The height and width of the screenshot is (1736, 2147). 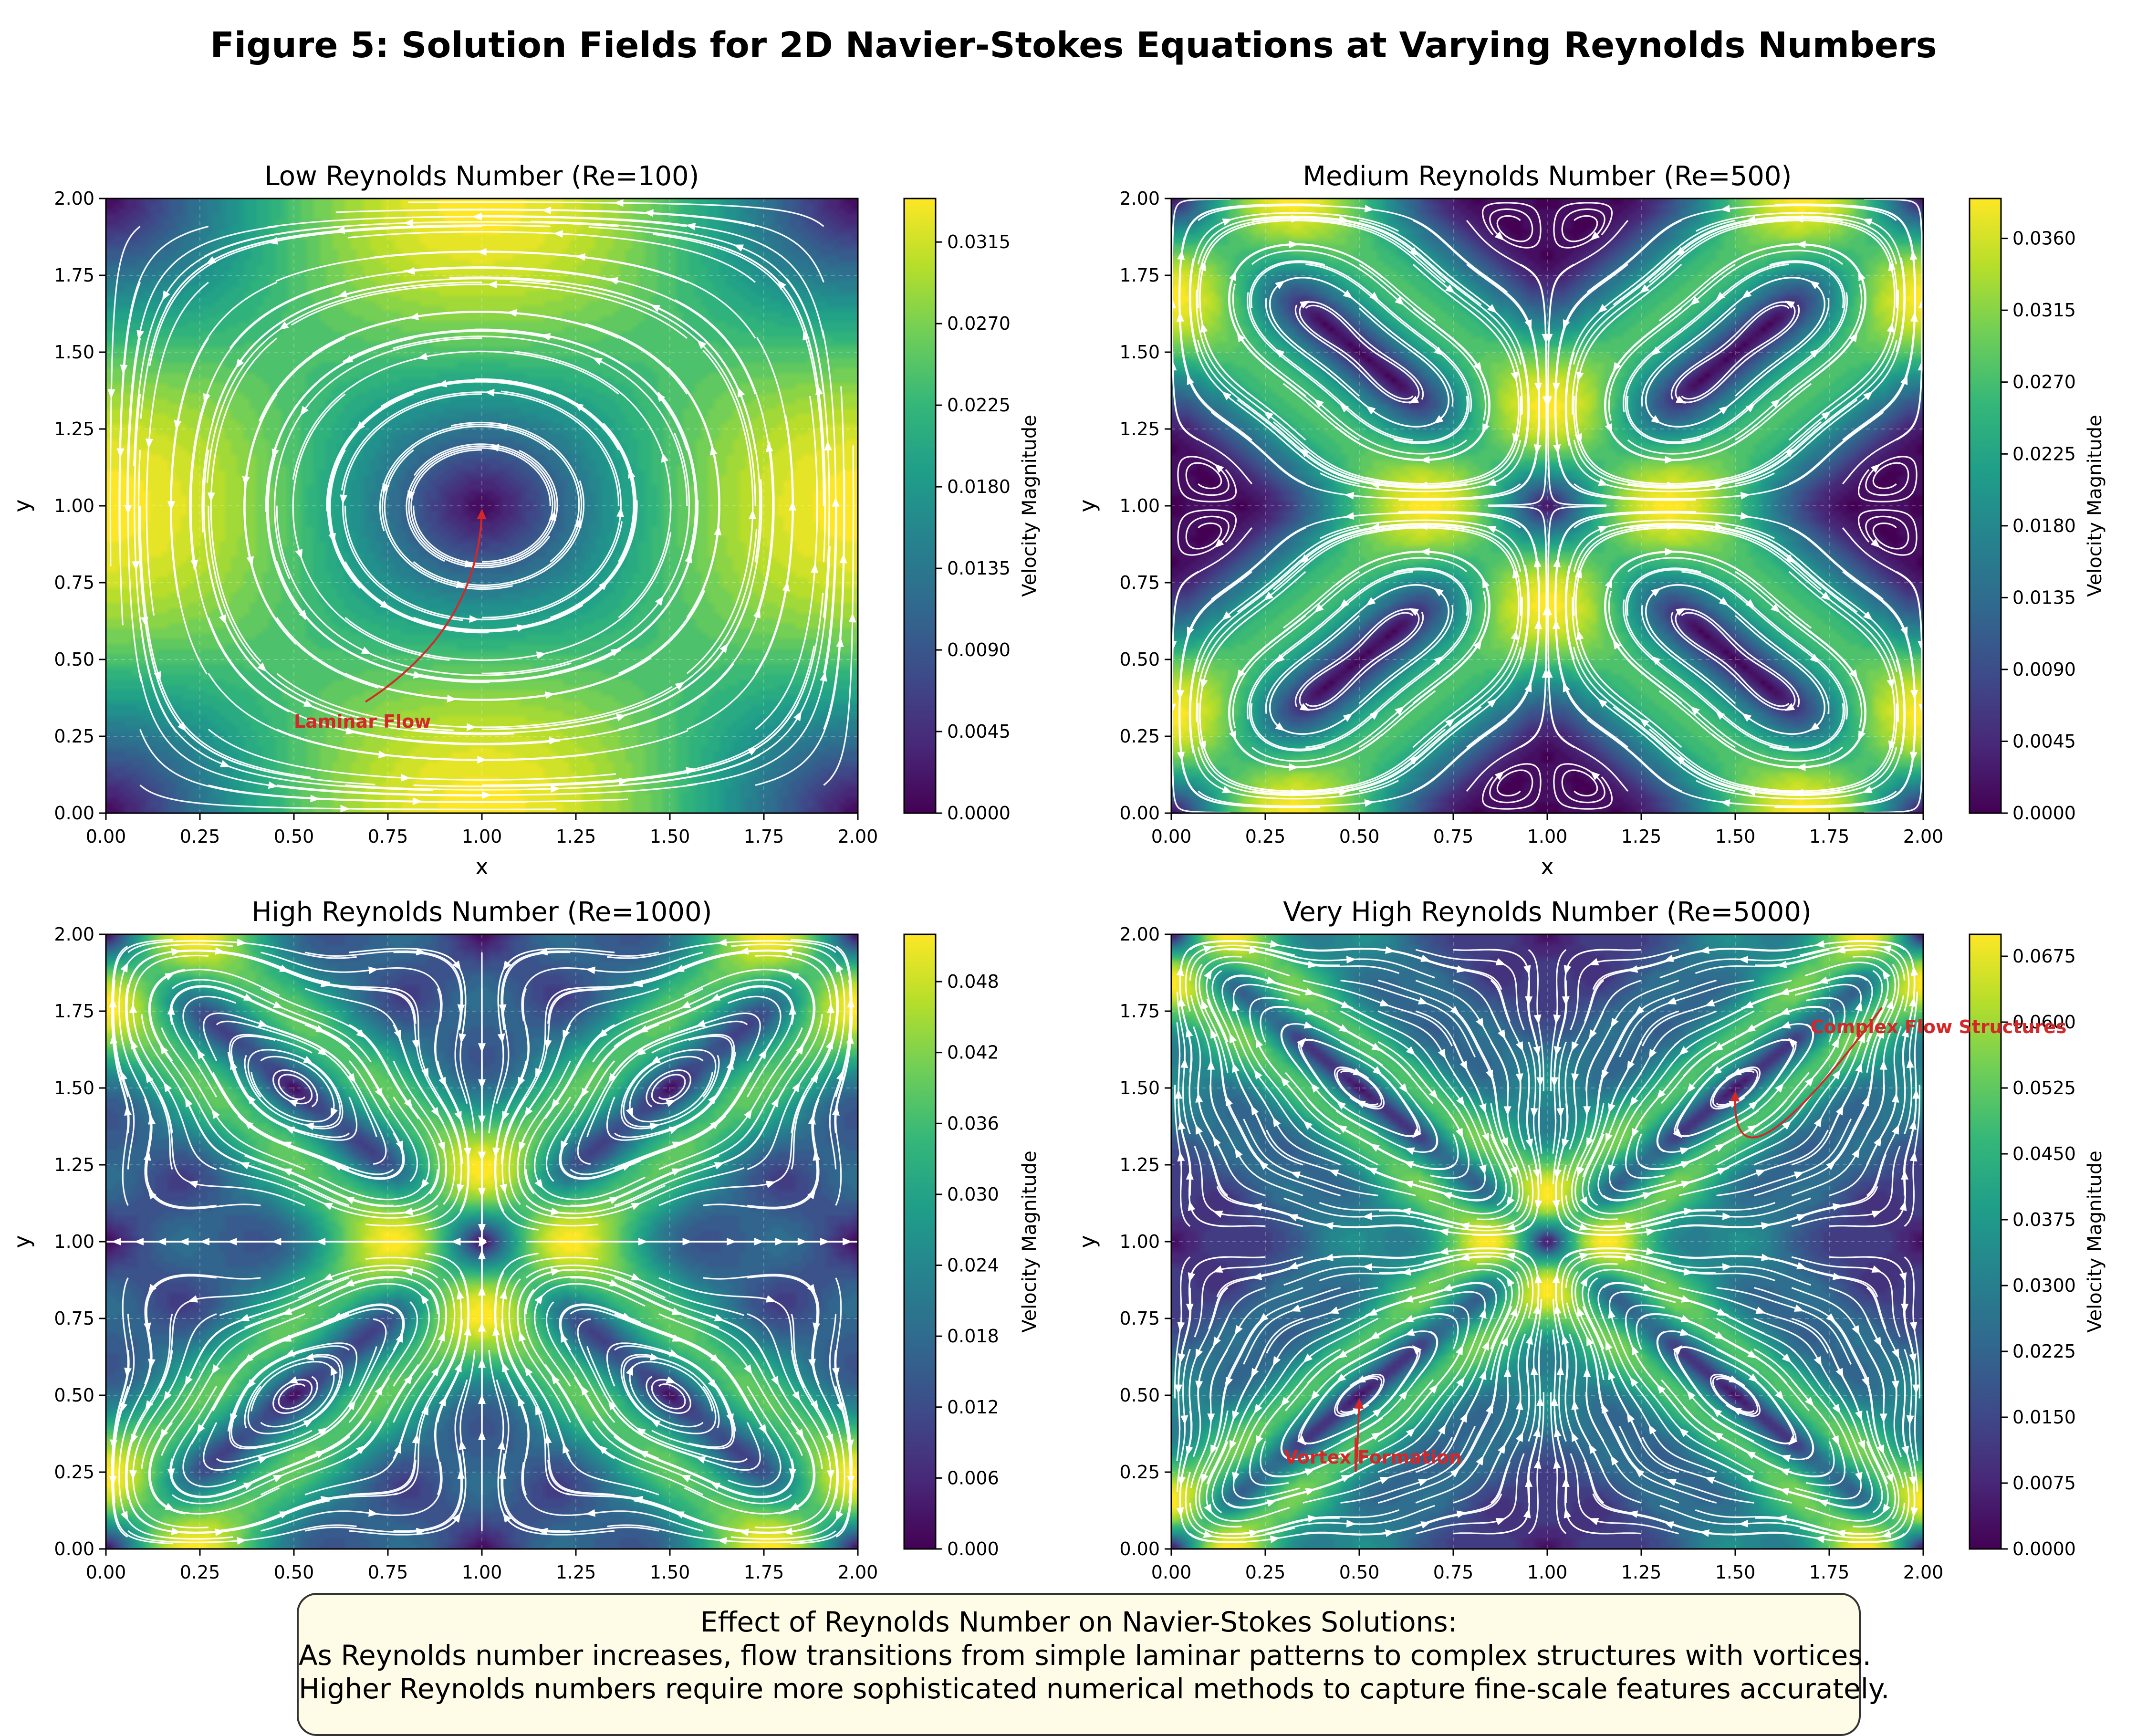 What do you see at coordinates (74, 659) in the screenshot?
I see `y-tick-label: 0.50` at bounding box center [74, 659].